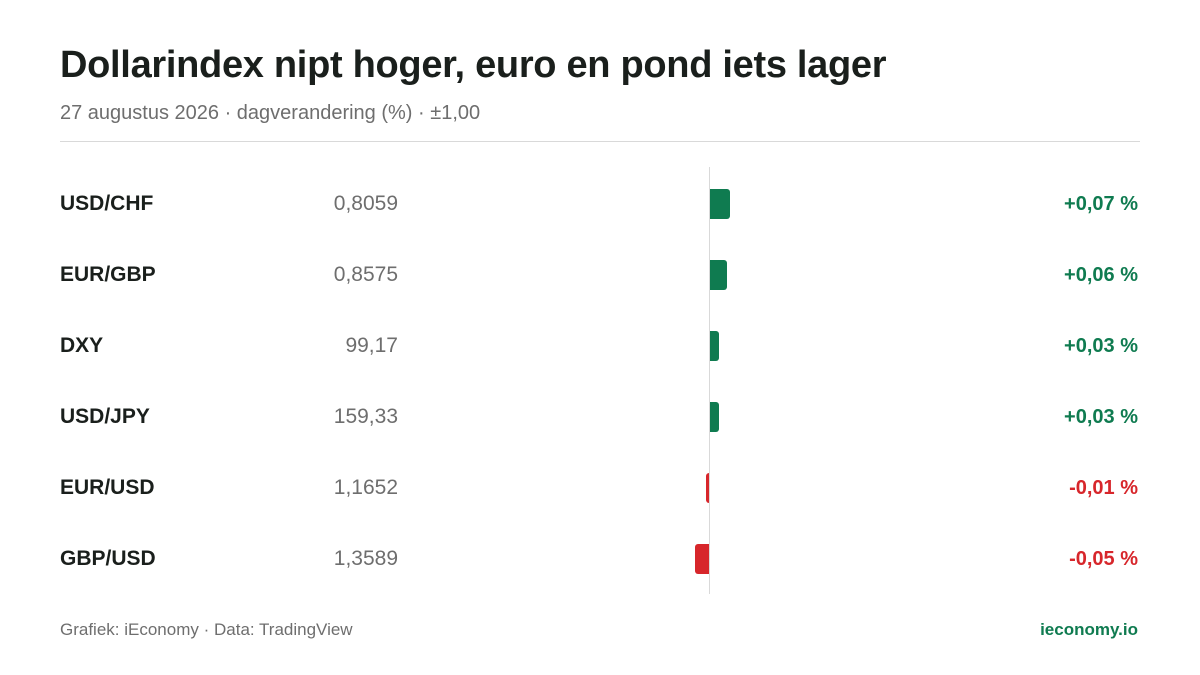  Describe the element at coordinates (107, 203) in the screenshot. I see `pair-label: USD/CHF` at that location.